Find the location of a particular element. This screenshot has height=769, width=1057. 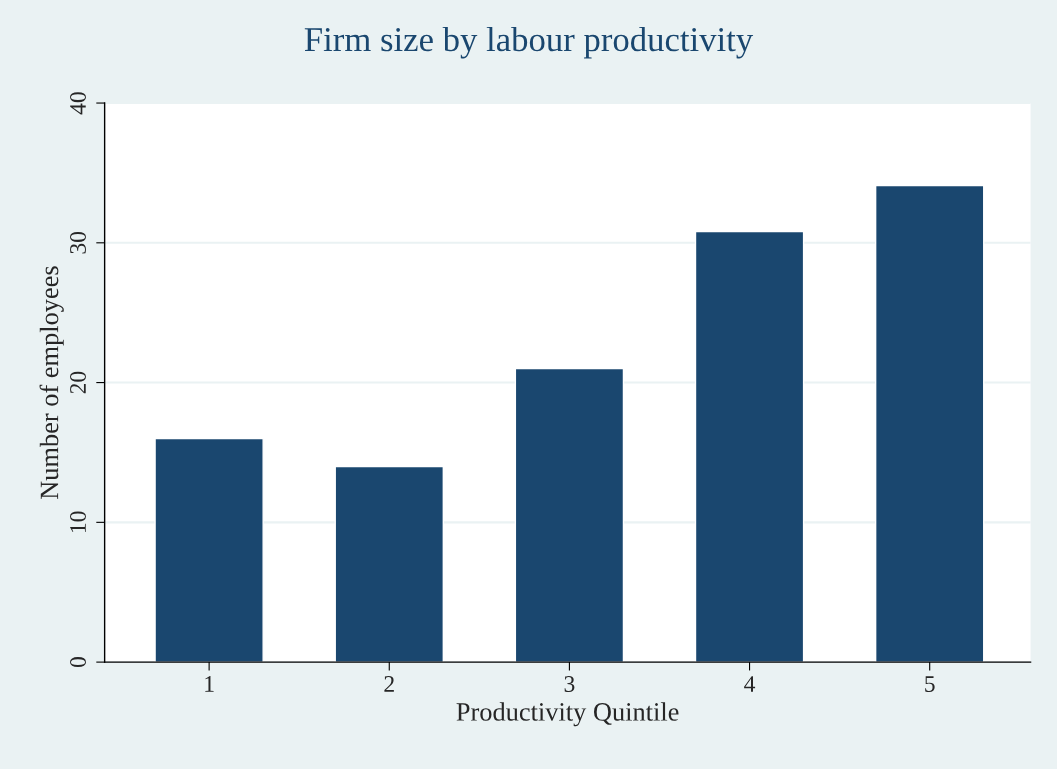

y-tick-label: 30 is located at coordinates (78, 242).